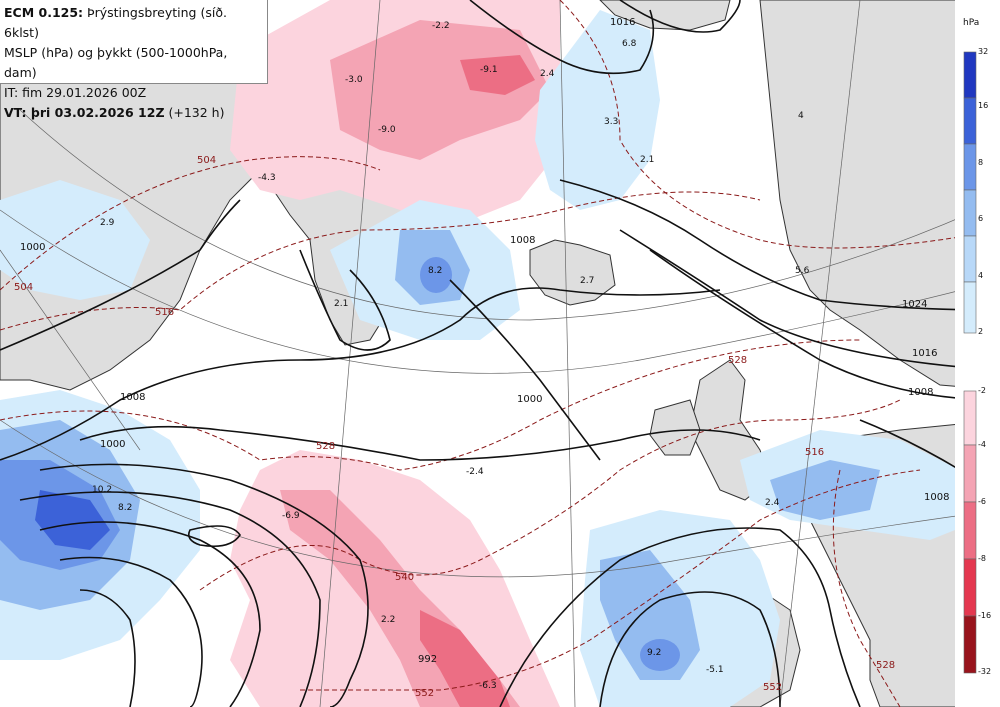 The image size is (1000, 707). What do you see at coordinates (981, 331) in the screenshot?
I see `legend-tick: 2` at bounding box center [981, 331].